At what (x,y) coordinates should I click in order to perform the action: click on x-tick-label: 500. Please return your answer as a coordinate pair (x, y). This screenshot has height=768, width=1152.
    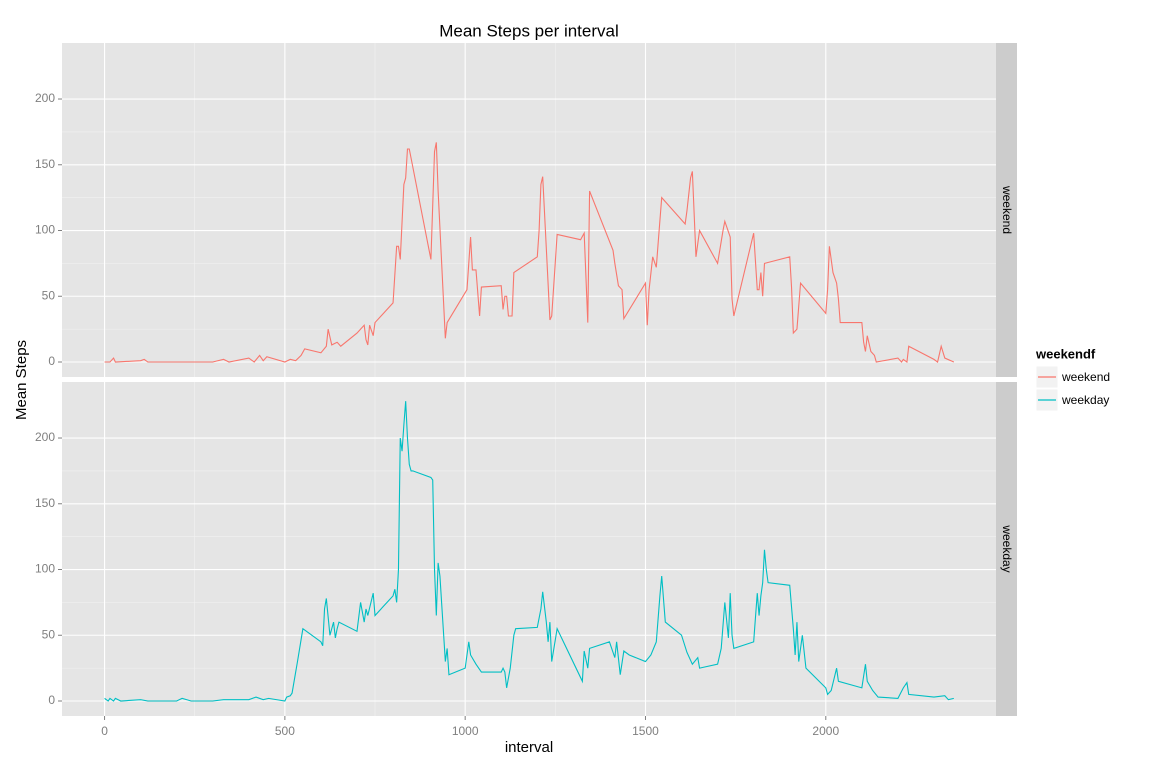
    Looking at the image, I should click on (285, 731).